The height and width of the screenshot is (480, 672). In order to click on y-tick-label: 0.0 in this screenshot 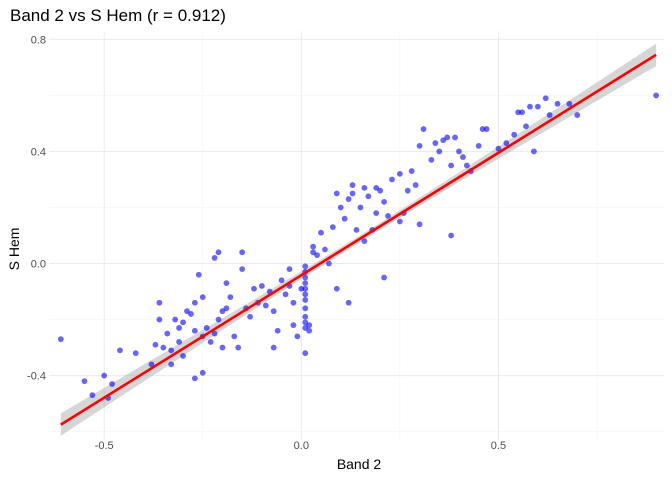, I will do `click(38, 265)`.